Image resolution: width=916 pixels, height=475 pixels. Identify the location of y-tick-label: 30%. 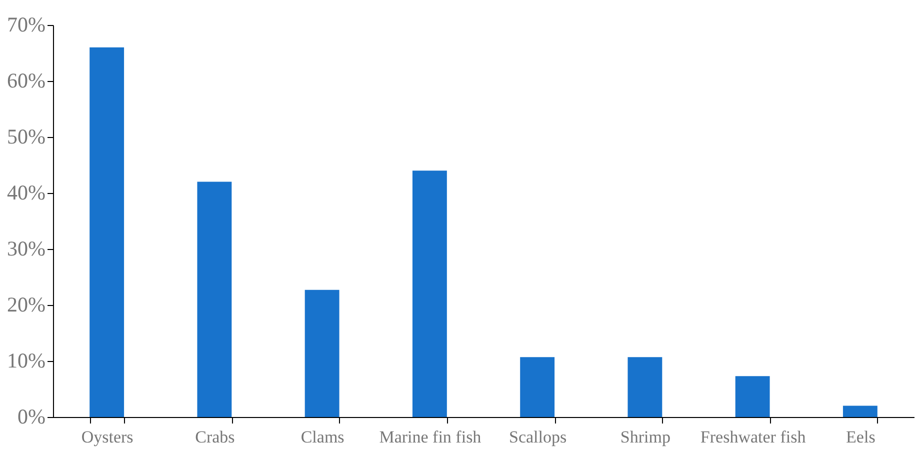
(26, 248).